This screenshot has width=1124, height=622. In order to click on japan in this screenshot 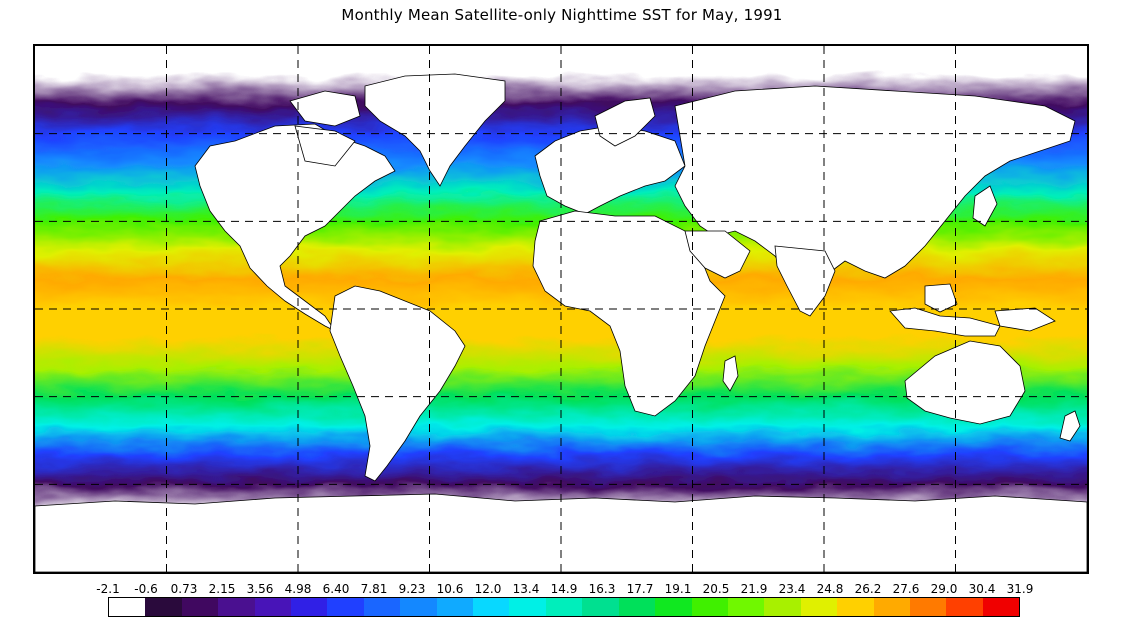, I will do `click(985, 206)`.